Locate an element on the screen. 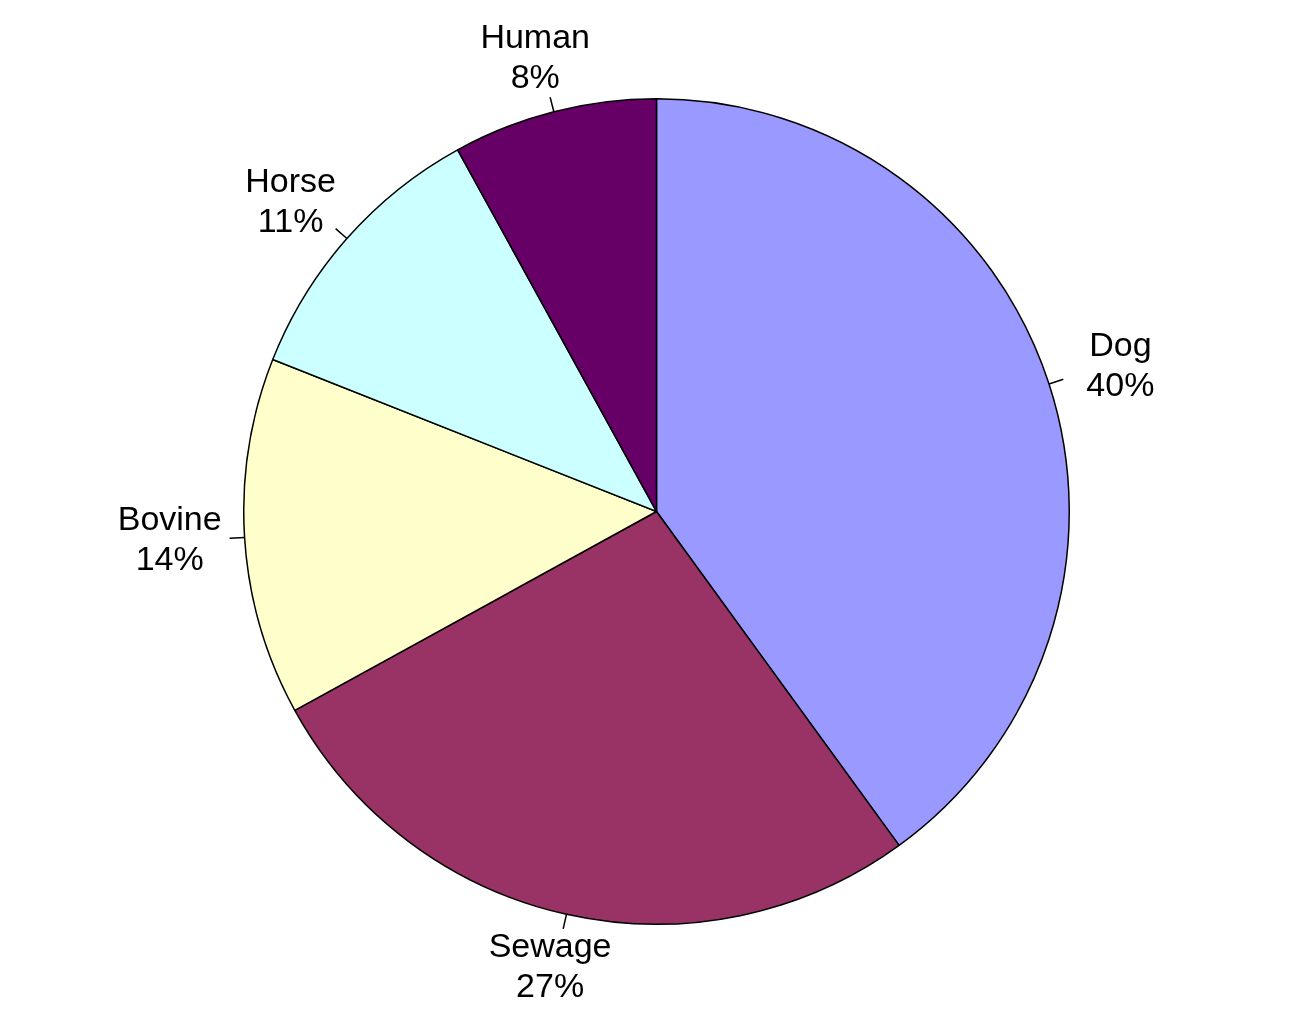 Image resolution: width=1313 pixels, height=1033 pixels. data-label: 11% is located at coordinates (290, 219).